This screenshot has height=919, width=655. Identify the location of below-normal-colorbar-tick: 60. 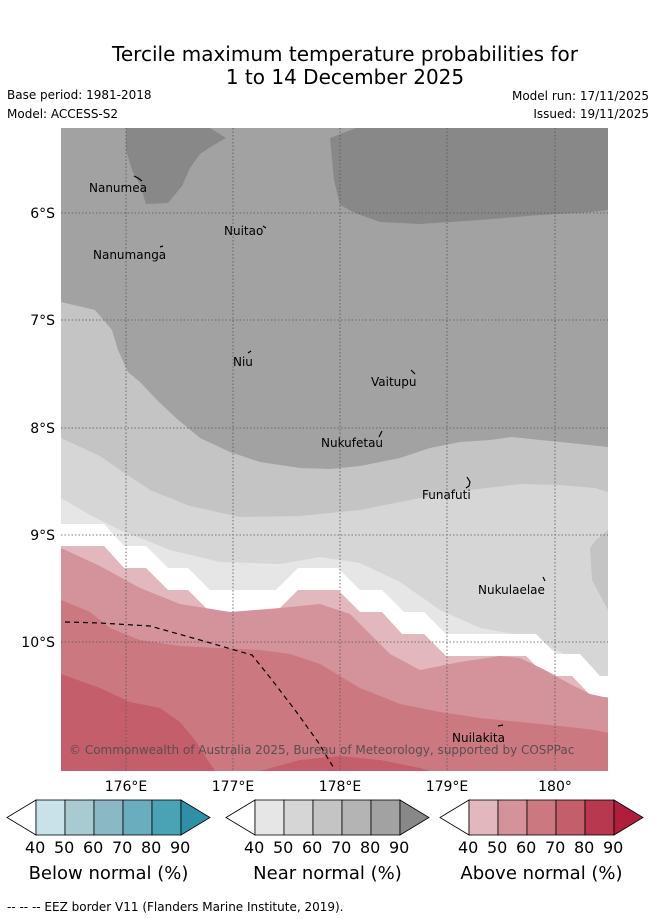
(93, 847).